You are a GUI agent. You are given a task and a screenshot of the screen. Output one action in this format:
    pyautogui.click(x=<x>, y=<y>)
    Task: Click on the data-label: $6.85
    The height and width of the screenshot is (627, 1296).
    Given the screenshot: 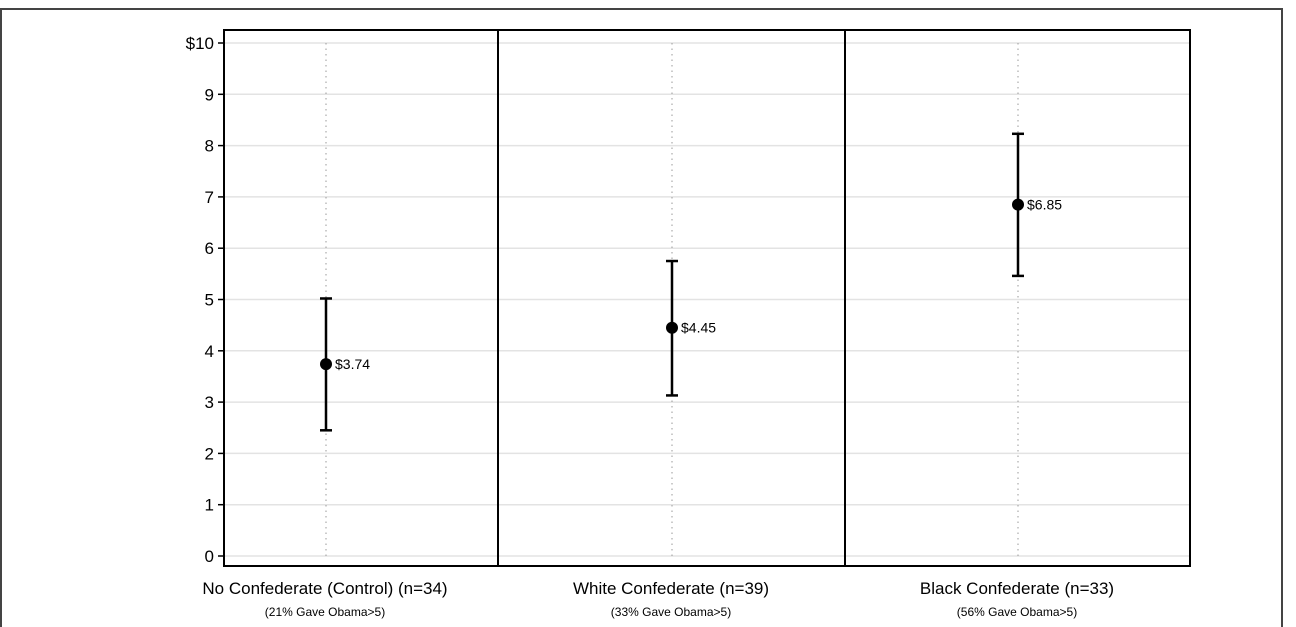 What is the action you would take?
    pyautogui.click(x=1044, y=205)
    